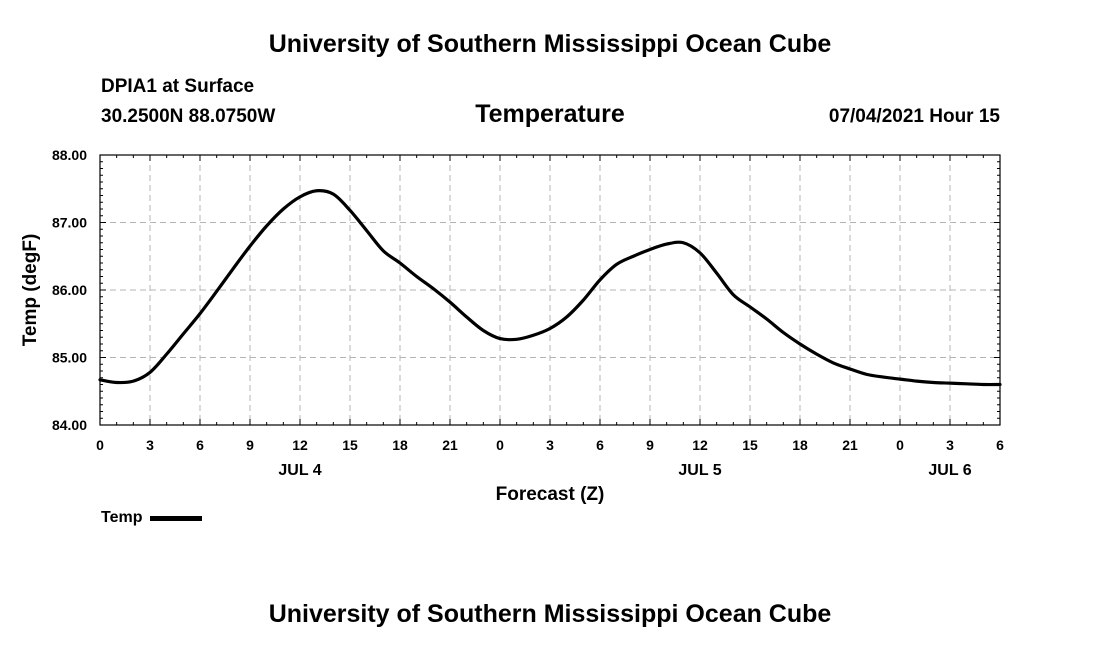  What do you see at coordinates (188, 116) in the screenshot?
I see `station-coordinates: 30.2500N 88.0750W` at bounding box center [188, 116].